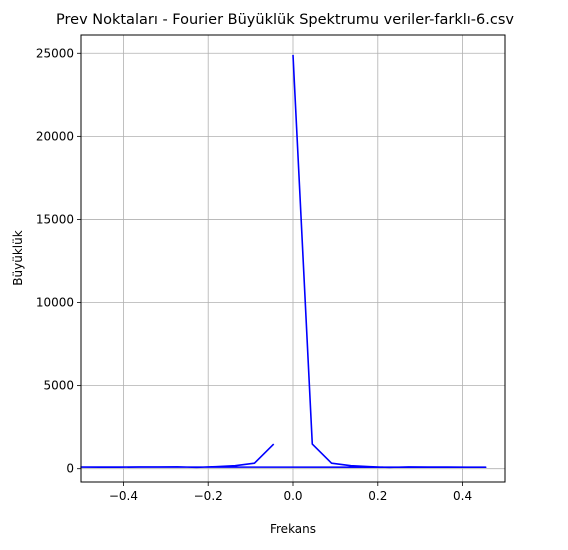 The image size is (568, 550). What do you see at coordinates (377, 496) in the screenshot?
I see `x-tick-label: 0.2` at bounding box center [377, 496].